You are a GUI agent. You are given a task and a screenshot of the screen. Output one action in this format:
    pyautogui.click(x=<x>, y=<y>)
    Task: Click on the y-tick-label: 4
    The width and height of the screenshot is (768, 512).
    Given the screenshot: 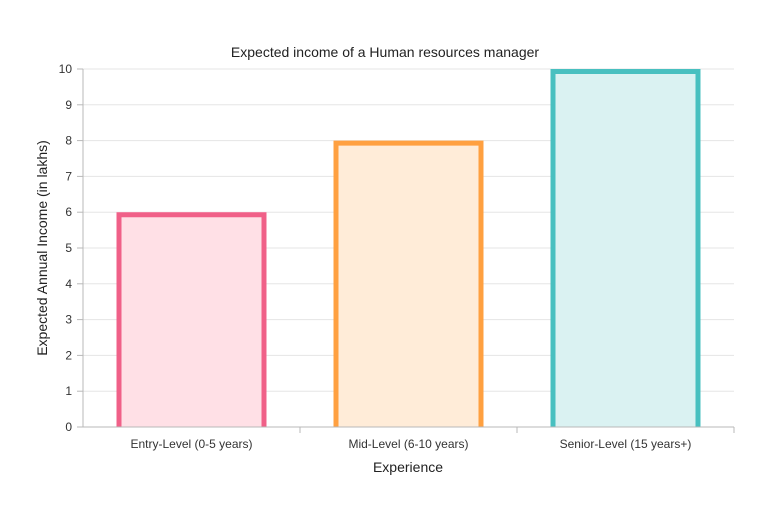 What is the action you would take?
    pyautogui.click(x=68, y=284)
    